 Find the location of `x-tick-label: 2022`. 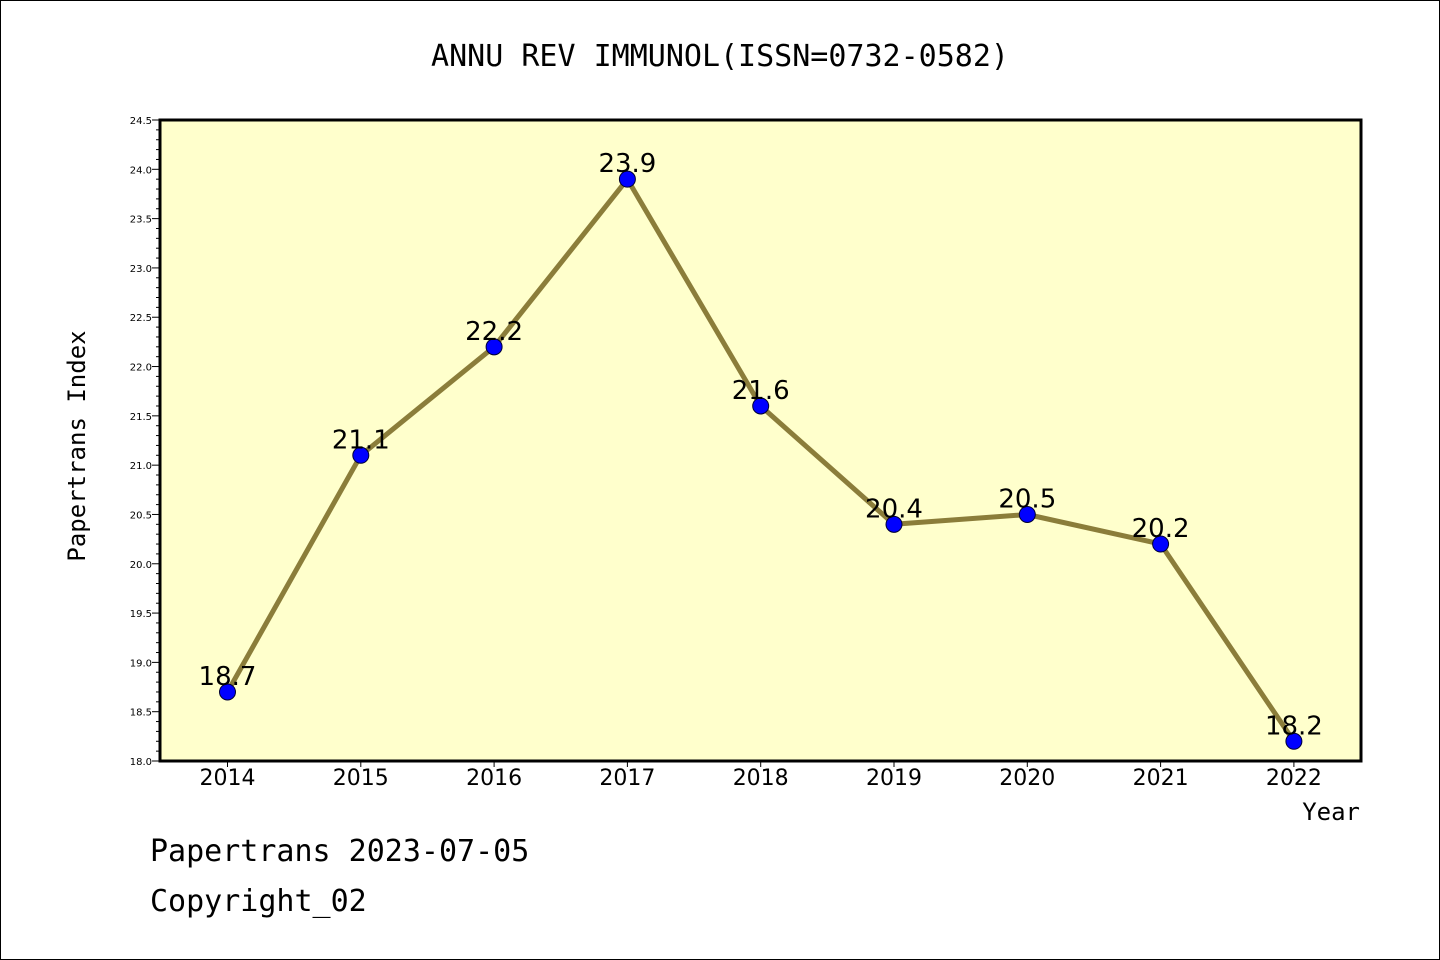

x-tick-label: 2022 is located at coordinates (1294, 778).